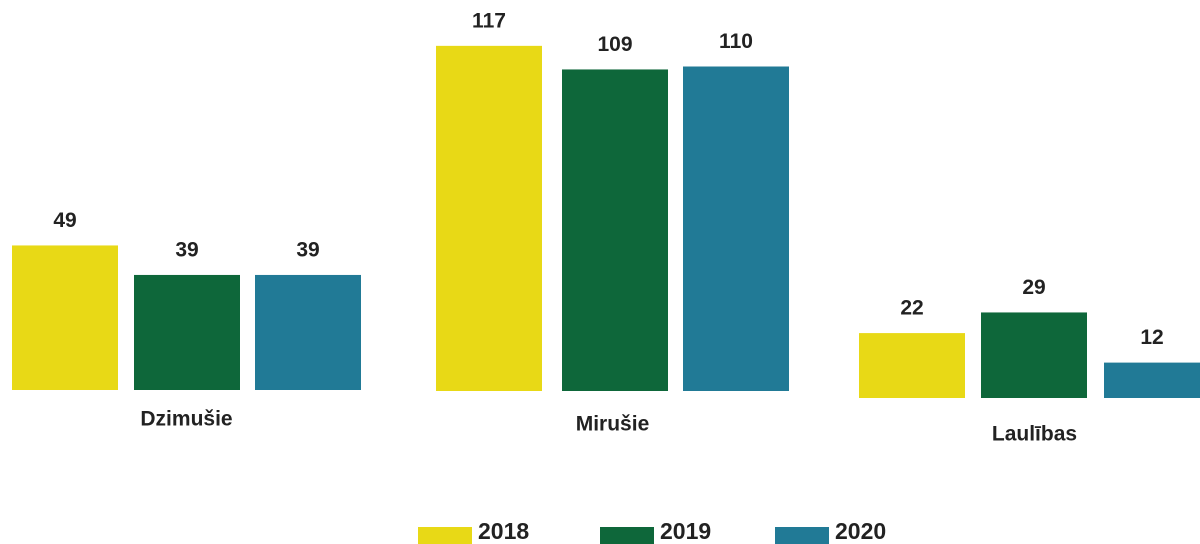  I want to click on legend-label: 2019, so click(685, 531).